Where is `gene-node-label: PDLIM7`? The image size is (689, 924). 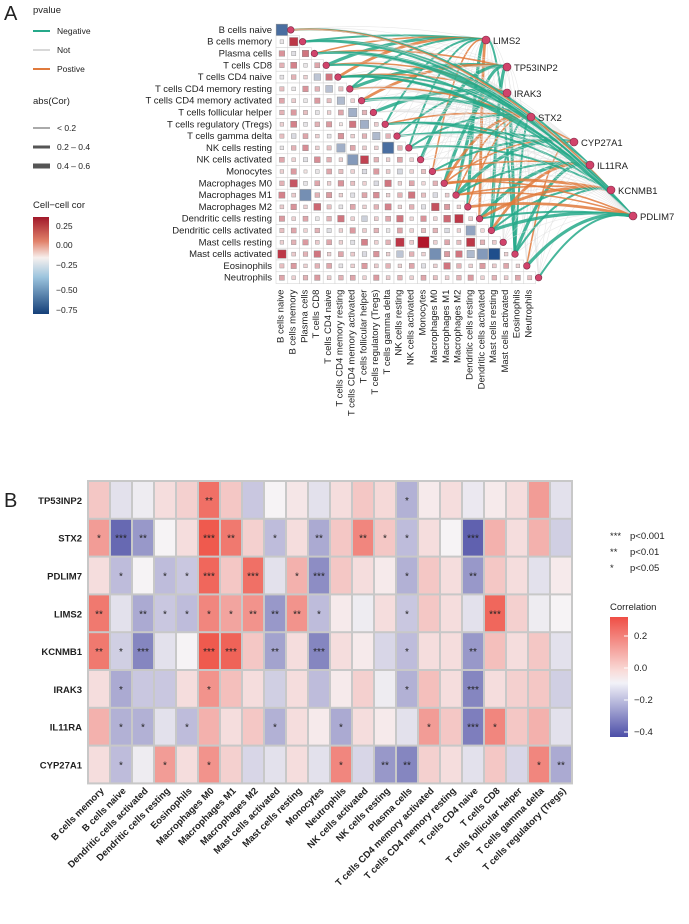 gene-node-label: PDLIM7 is located at coordinates (657, 217).